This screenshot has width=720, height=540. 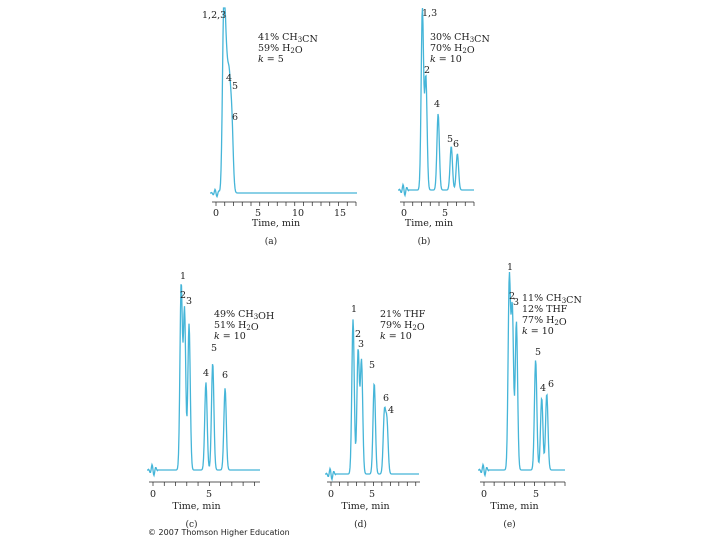 I want to click on panel-d-peak-label: 5, so click(x=372, y=365).